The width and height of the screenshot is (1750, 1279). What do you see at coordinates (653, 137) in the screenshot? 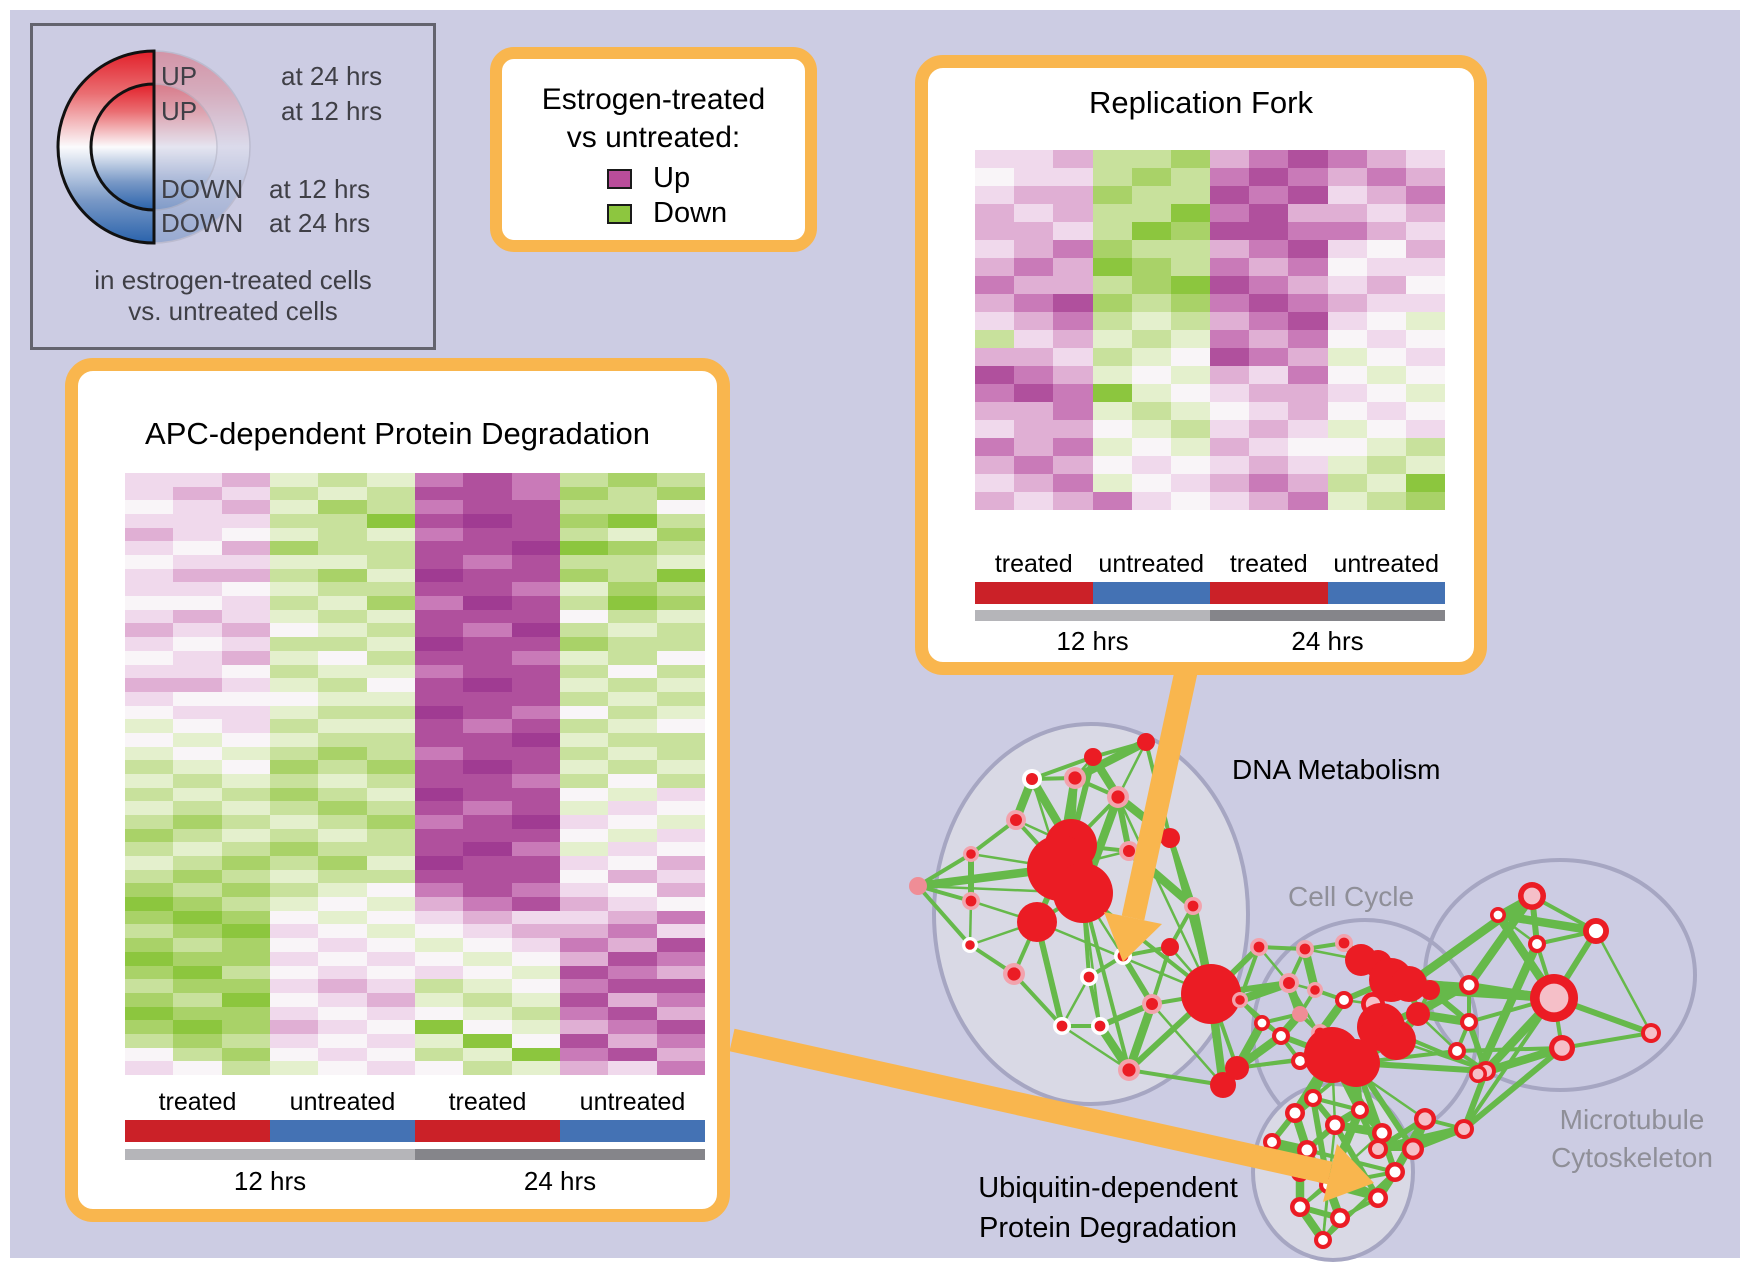
I see `estrogen-legend-title-line2: vs untreated:` at bounding box center [653, 137].